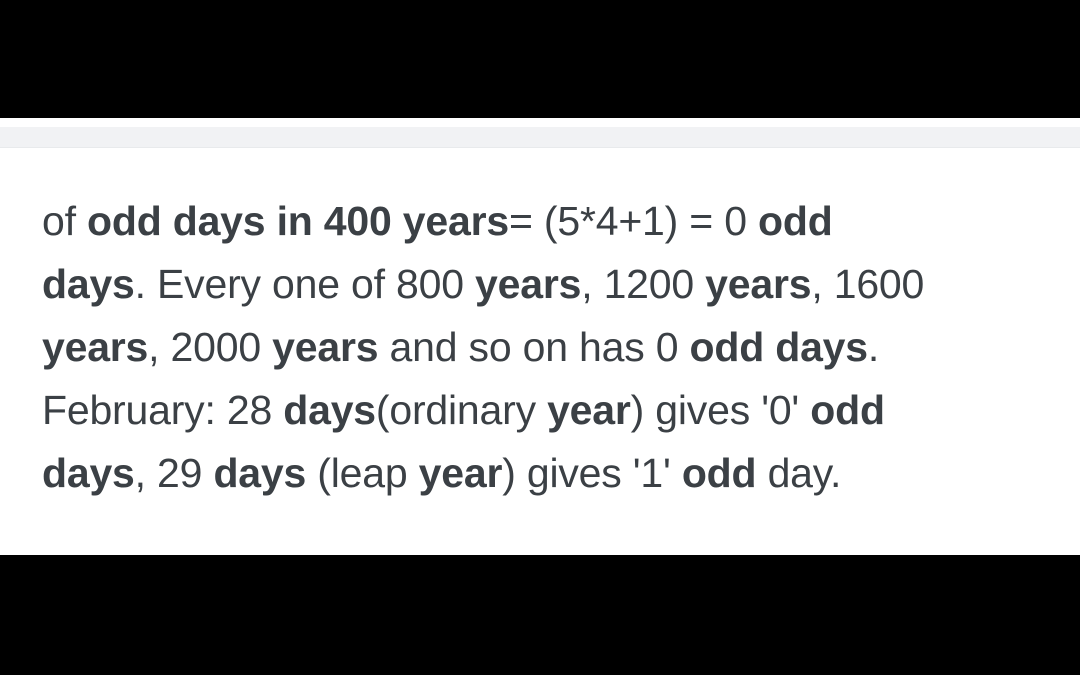  Describe the element at coordinates (540, 122) in the screenshot. I see `white-gap` at that location.